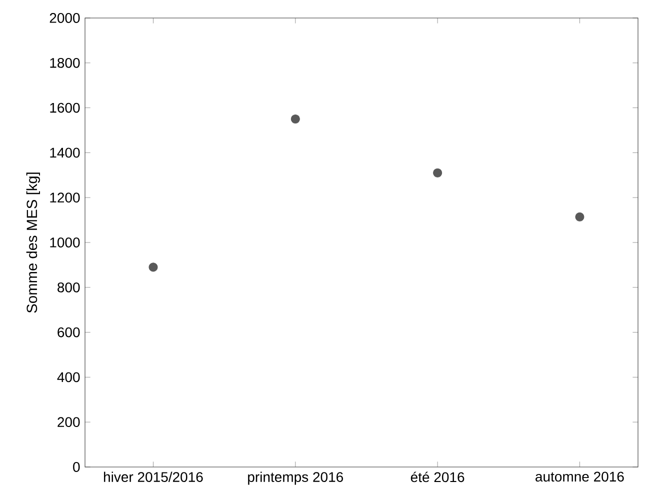 The image size is (646, 498). Describe the element at coordinates (33, 242) in the screenshot. I see `y-axis-title: Somme des MES [kg]` at that location.